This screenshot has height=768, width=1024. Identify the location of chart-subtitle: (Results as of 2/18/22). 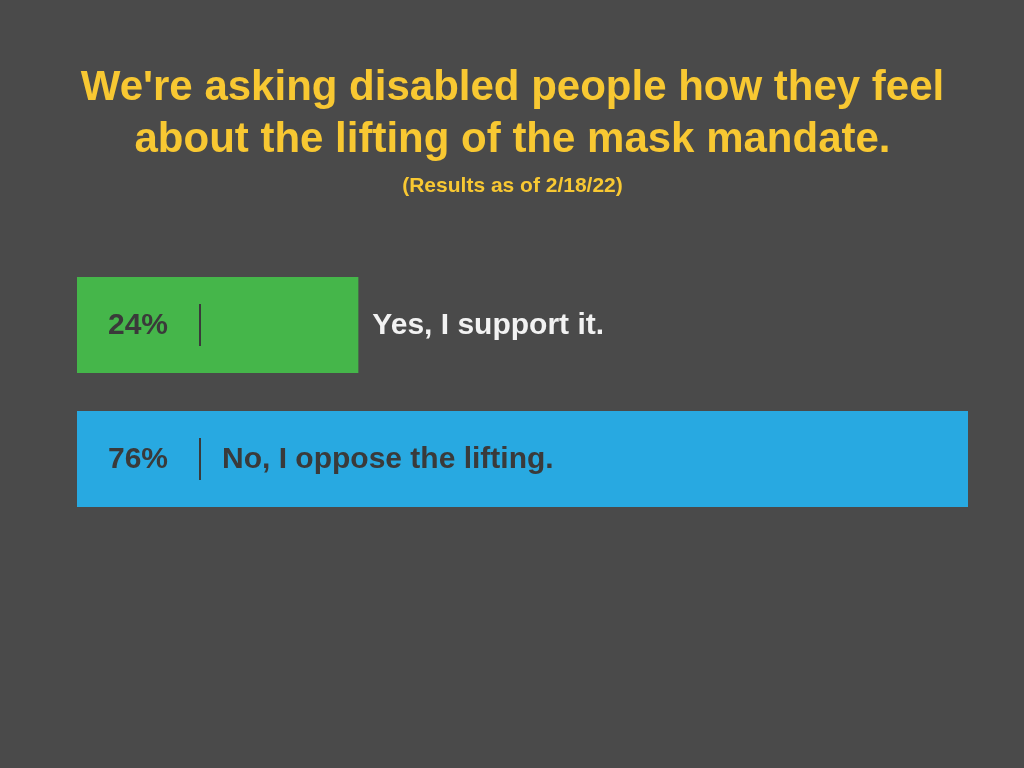
(512, 184).